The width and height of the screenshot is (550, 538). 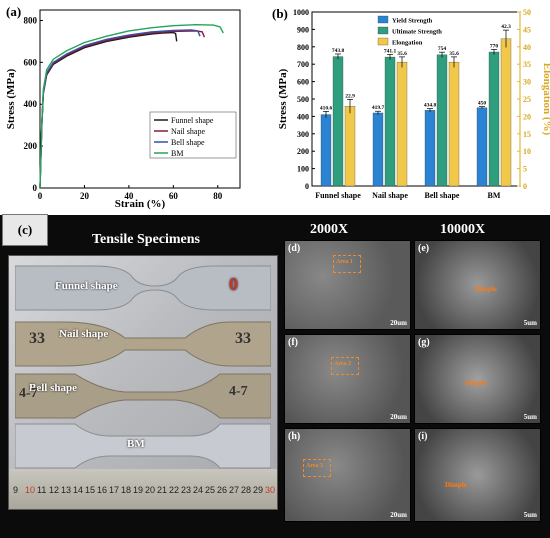 I want to click on ruler-number: 16, so click(x=102, y=490).